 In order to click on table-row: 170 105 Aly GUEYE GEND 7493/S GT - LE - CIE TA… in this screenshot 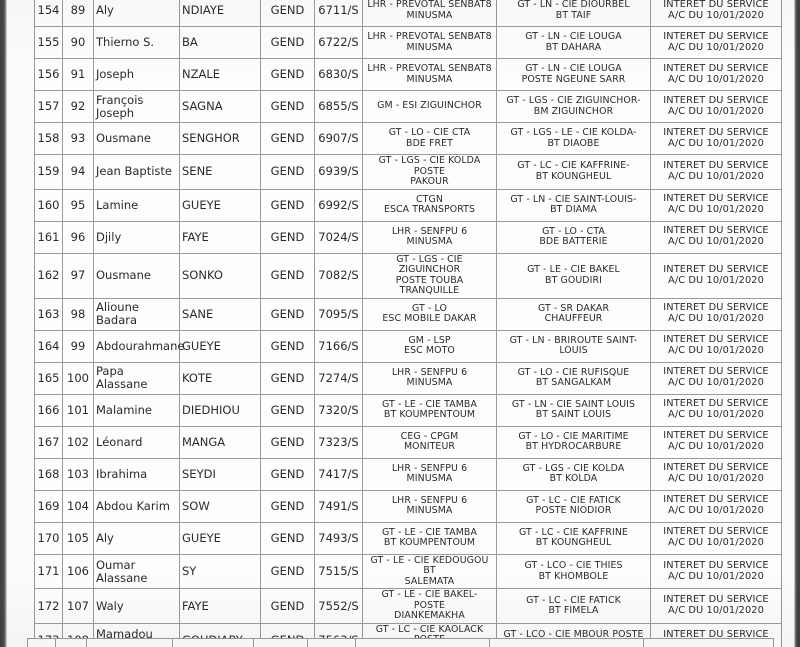, I will do `click(408, 538)`.